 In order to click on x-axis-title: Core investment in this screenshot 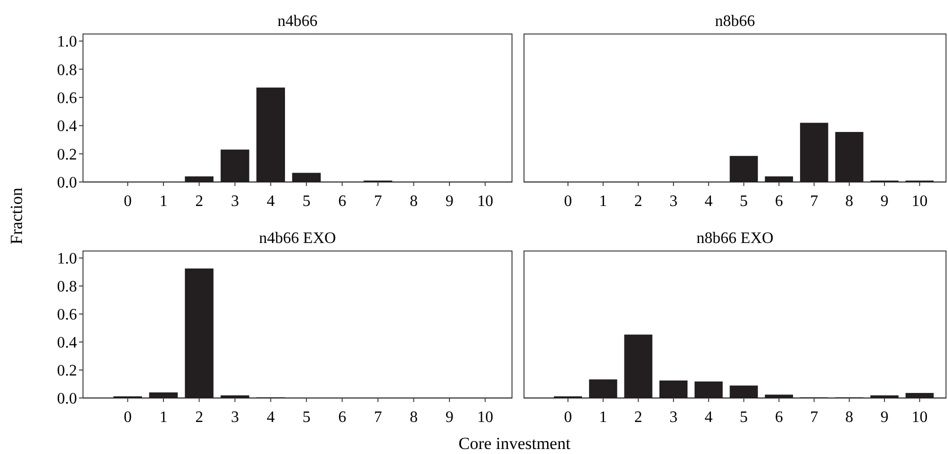, I will do `click(514, 443)`.